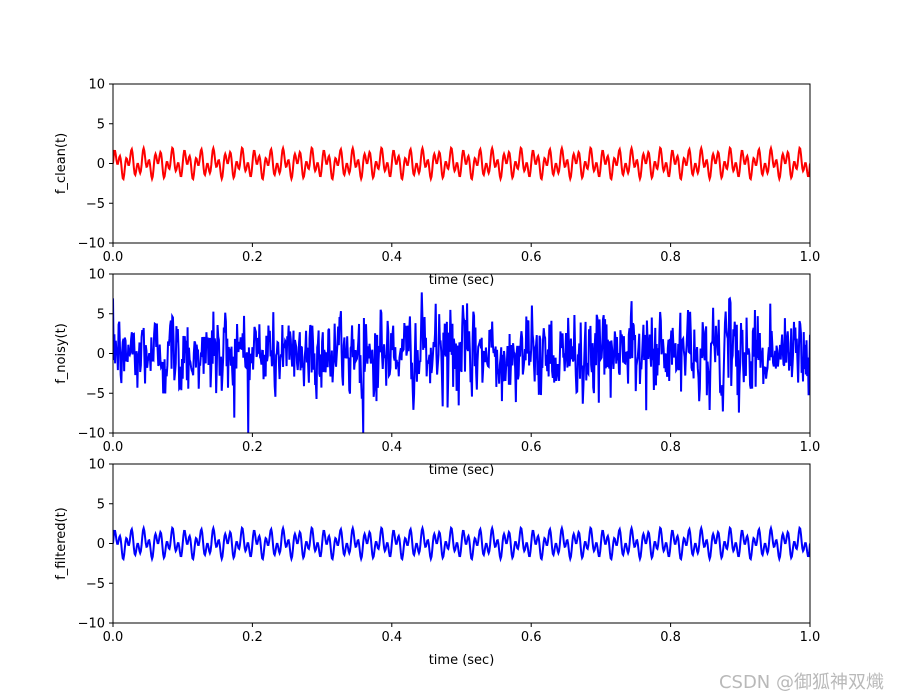 The width and height of the screenshot is (900, 700). Describe the element at coordinates (531, 637) in the screenshot. I see `x-tick-label-3-3: 0.6` at that location.